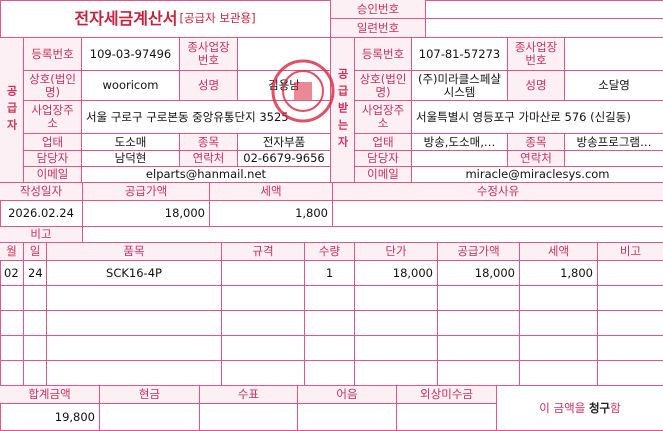 The image size is (663, 431). Describe the element at coordinates (126, 18) in the screenshot. I see `title: 전자세금계산서` at that location.